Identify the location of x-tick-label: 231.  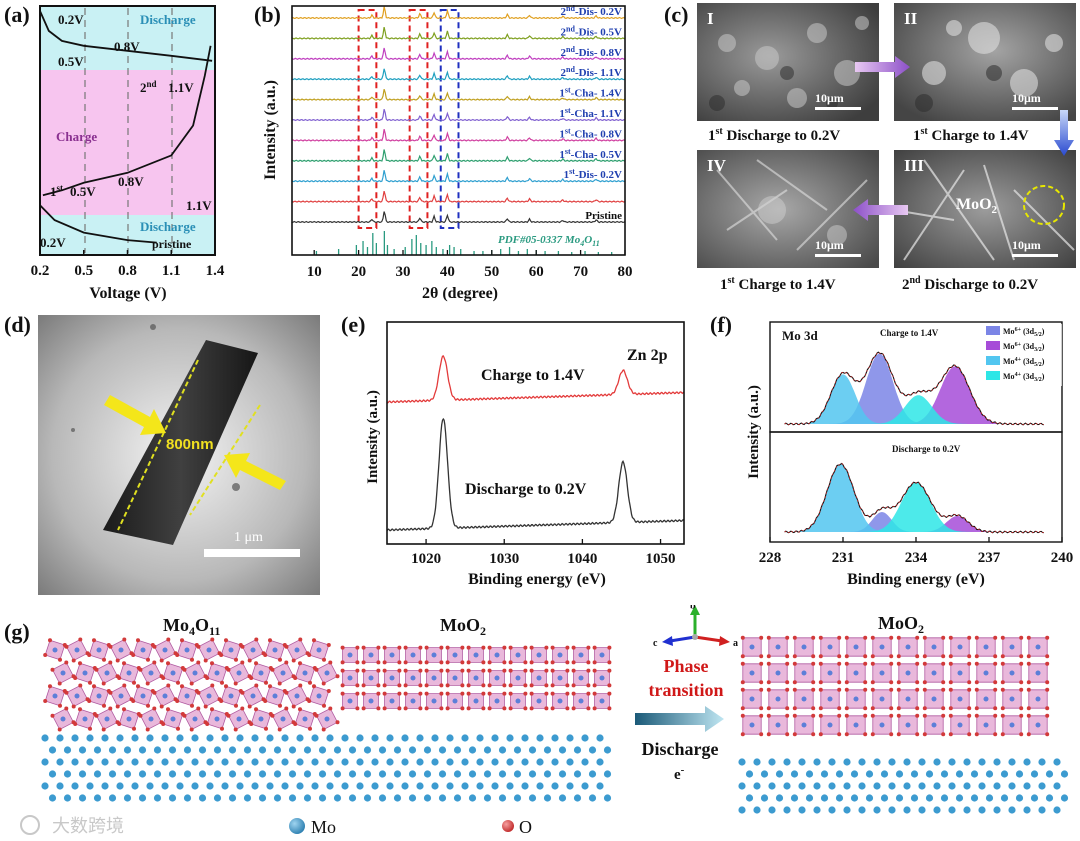
(843, 558).